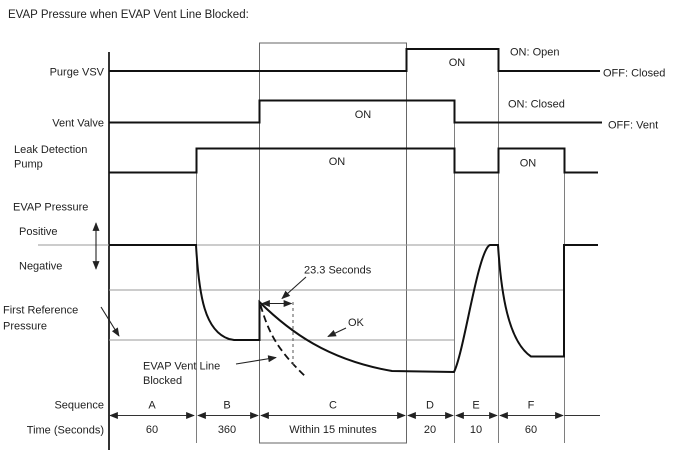 This screenshot has height=463, width=688. I want to click on leak-pump-on-text-first: ON, so click(337, 162).